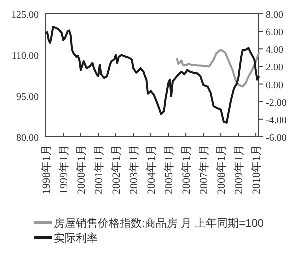 The width and height of the screenshot is (300, 270). Describe the element at coordinates (275, 68) in the screenshot. I see `y2-tick-label: 2.00` at that location.